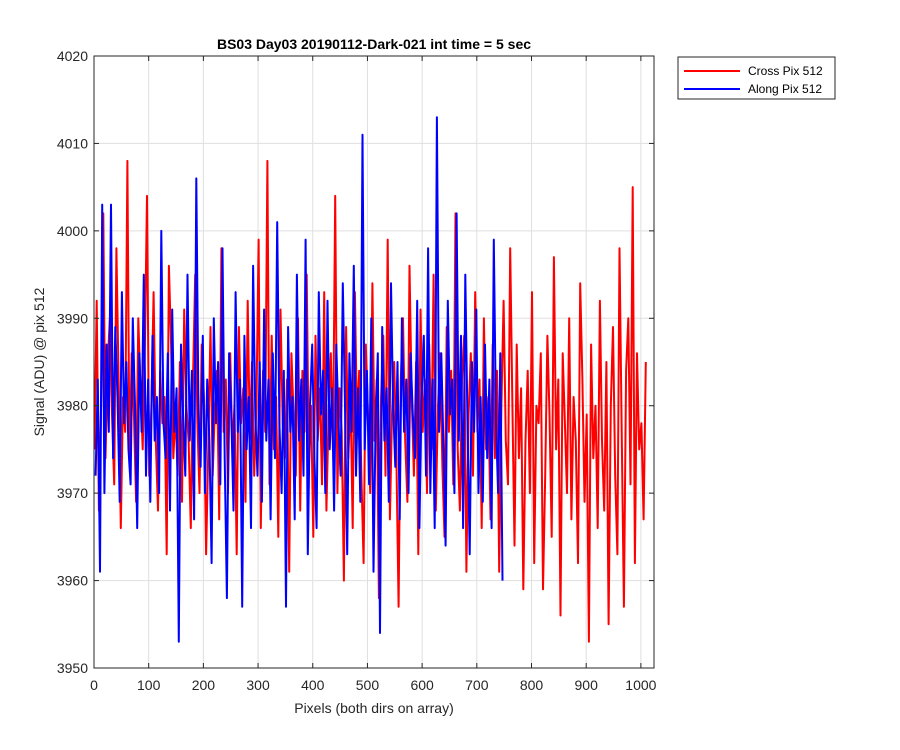 Image resolution: width=900 pixels, height=750 pixels. What do you see at coordinates (422, 685) in the screenshot?
I see `x-tick-label: 600` at bounding box center [422, 685].